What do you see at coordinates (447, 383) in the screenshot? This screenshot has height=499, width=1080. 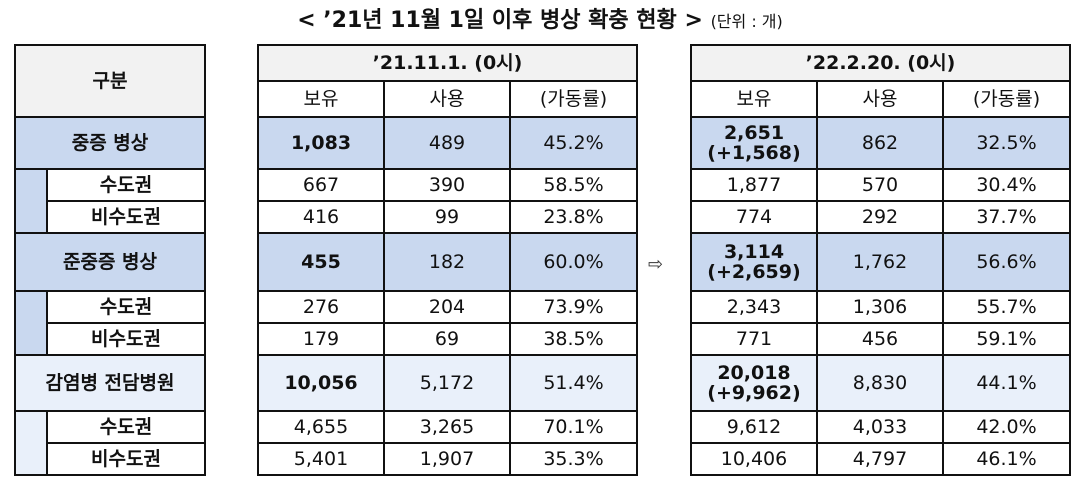 I see `table-cell: 5,172` at bounding box center [447, 383].